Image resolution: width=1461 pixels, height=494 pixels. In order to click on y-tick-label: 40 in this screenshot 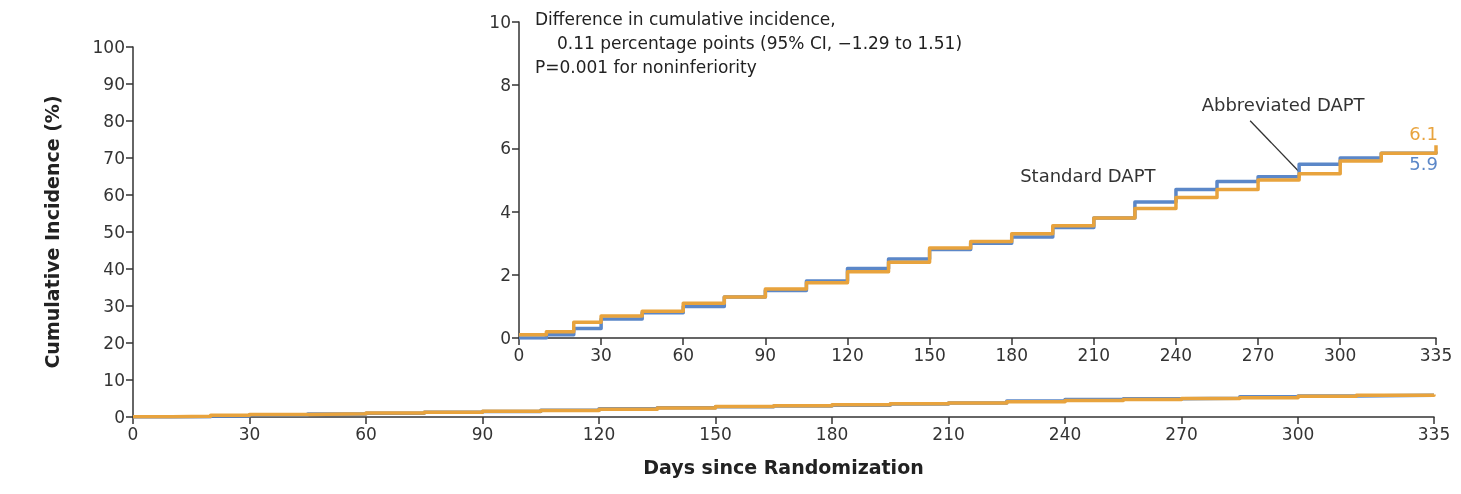, I will do `click(114, 269)`.